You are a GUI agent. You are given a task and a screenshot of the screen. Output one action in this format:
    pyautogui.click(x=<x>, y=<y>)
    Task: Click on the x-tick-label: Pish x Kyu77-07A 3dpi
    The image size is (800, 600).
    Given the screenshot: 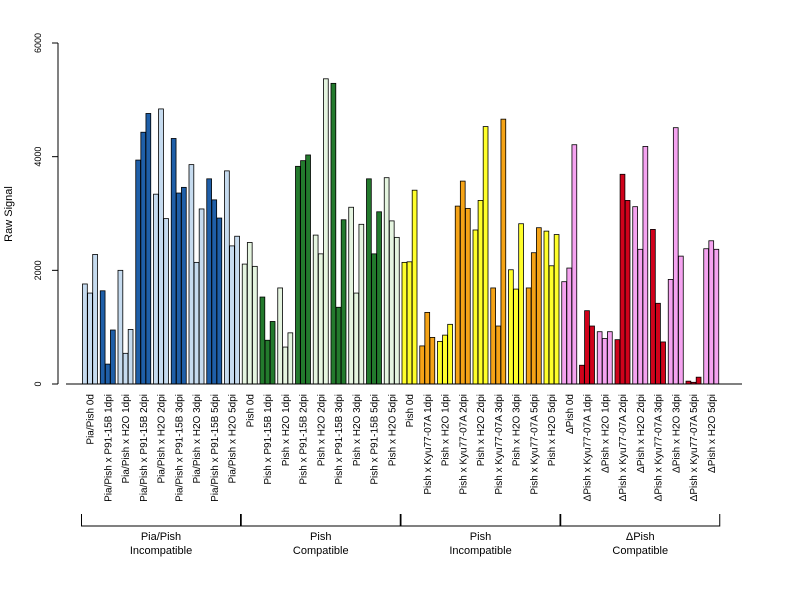 What is the action you would take?
    pyautogui.click(x=499, y=444)
    